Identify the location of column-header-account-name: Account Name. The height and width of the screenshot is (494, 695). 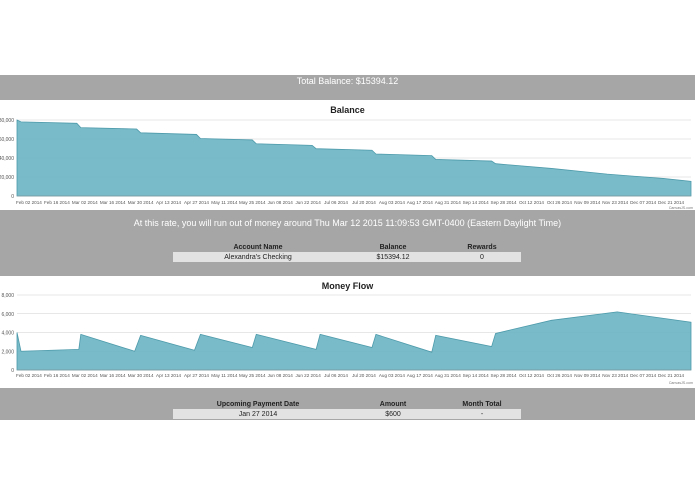
(258, 247).